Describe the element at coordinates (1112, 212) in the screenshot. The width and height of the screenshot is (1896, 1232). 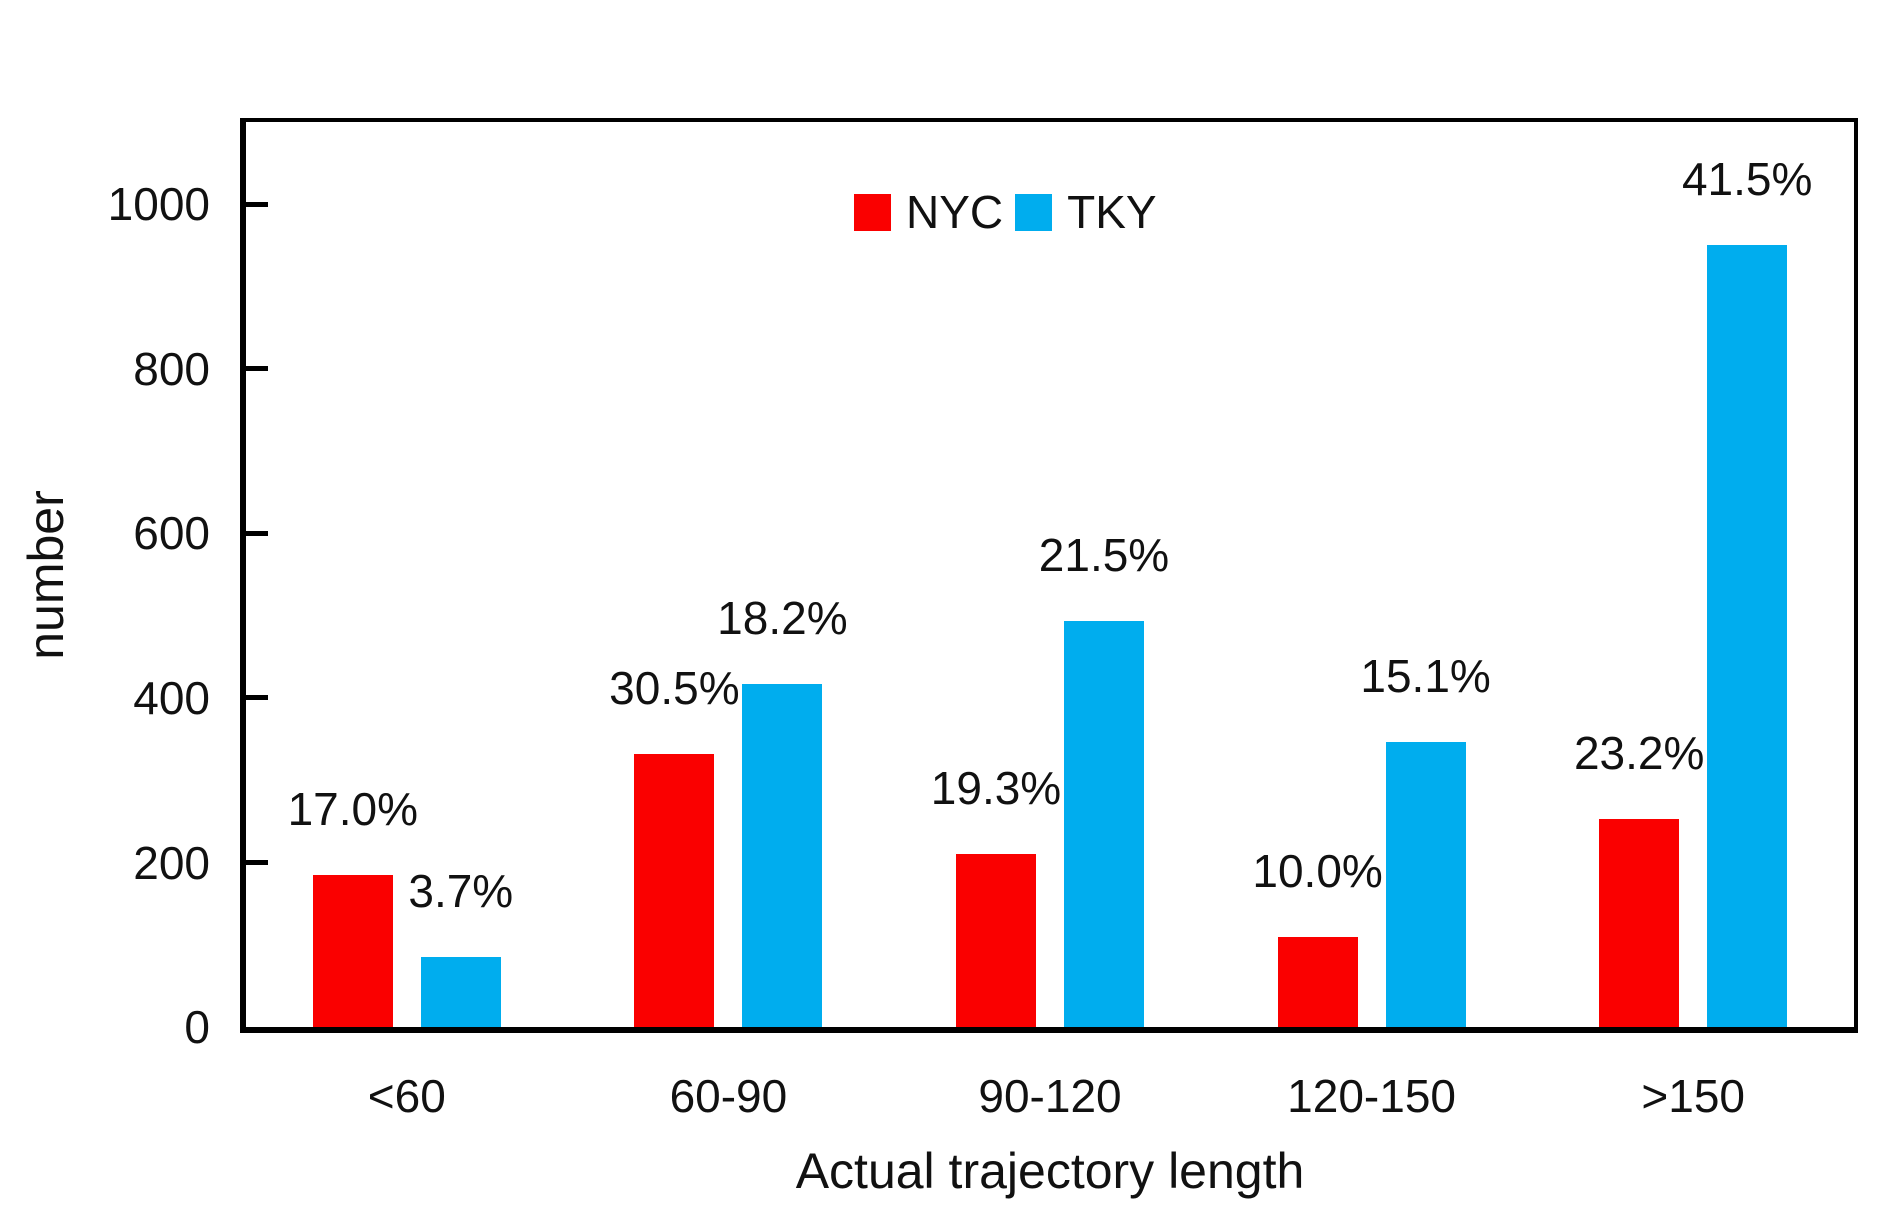
I see `legend-label-tky: TKY` at that location.